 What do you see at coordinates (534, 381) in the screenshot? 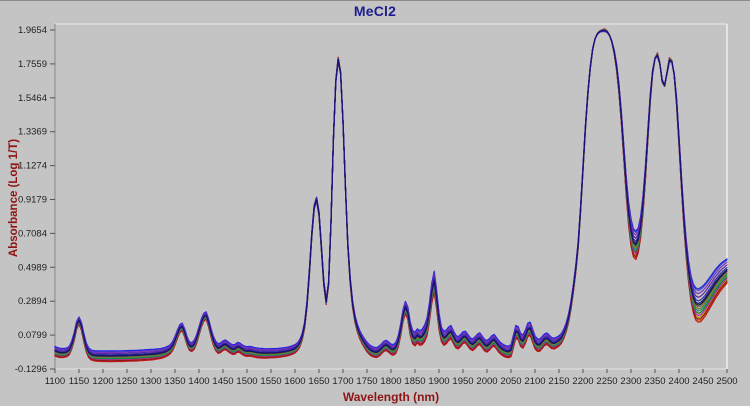
I see `x-tick-label: 2100` at bounding box center [534, 381].